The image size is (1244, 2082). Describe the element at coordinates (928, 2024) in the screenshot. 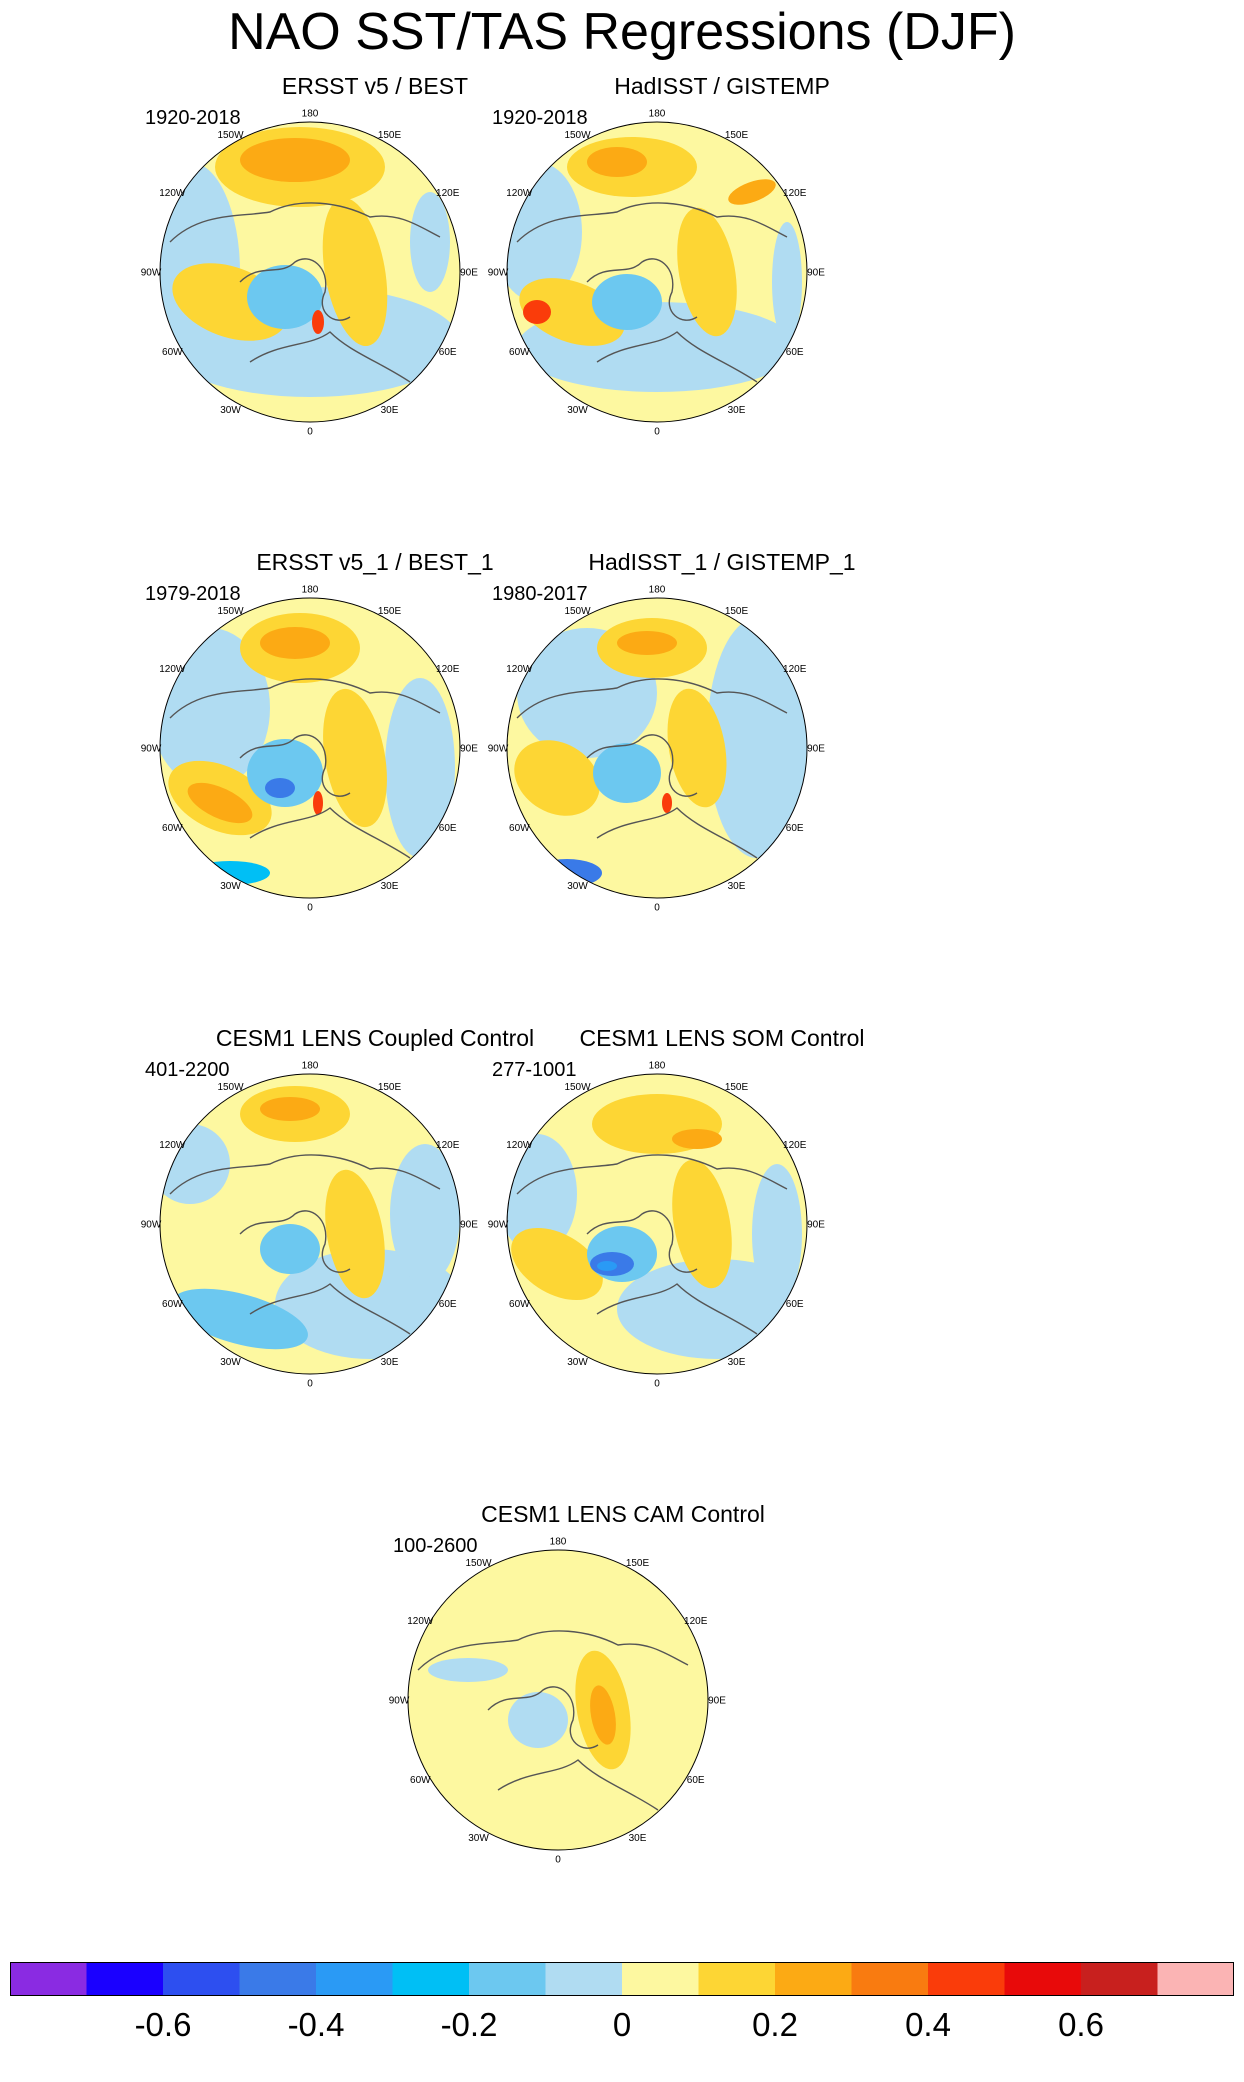

I see `colorbar-tick-label: 0.4` at that location.